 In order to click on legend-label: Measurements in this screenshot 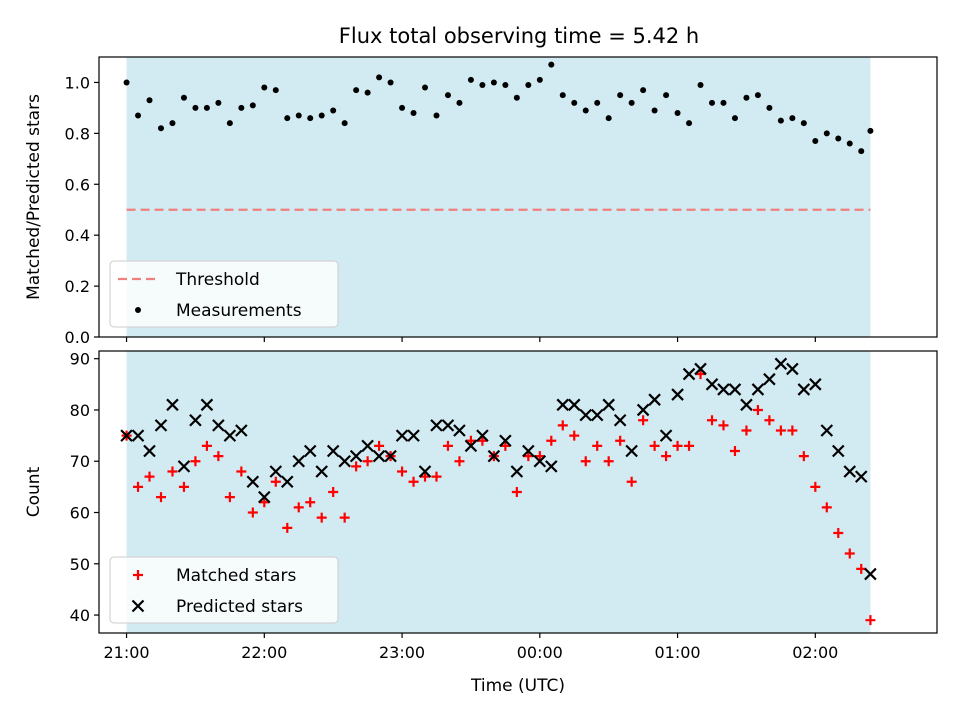, I will do `click(239, 311)`.